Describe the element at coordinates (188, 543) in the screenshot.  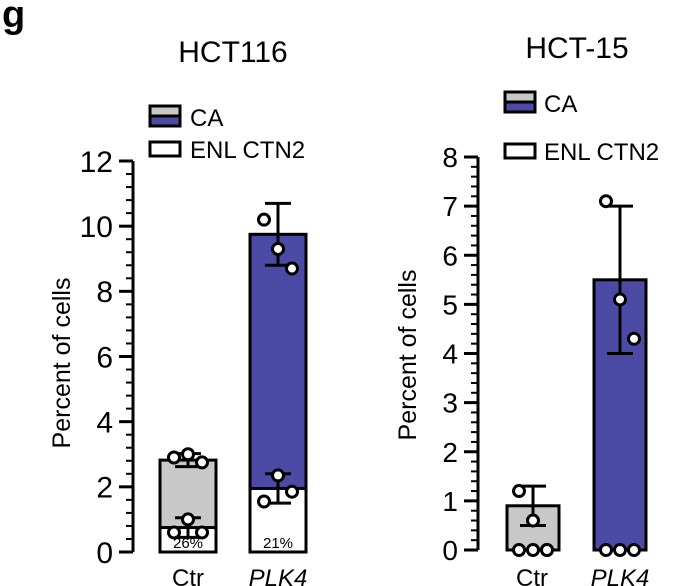
I see `bar-percent-label: 26%` at that location.